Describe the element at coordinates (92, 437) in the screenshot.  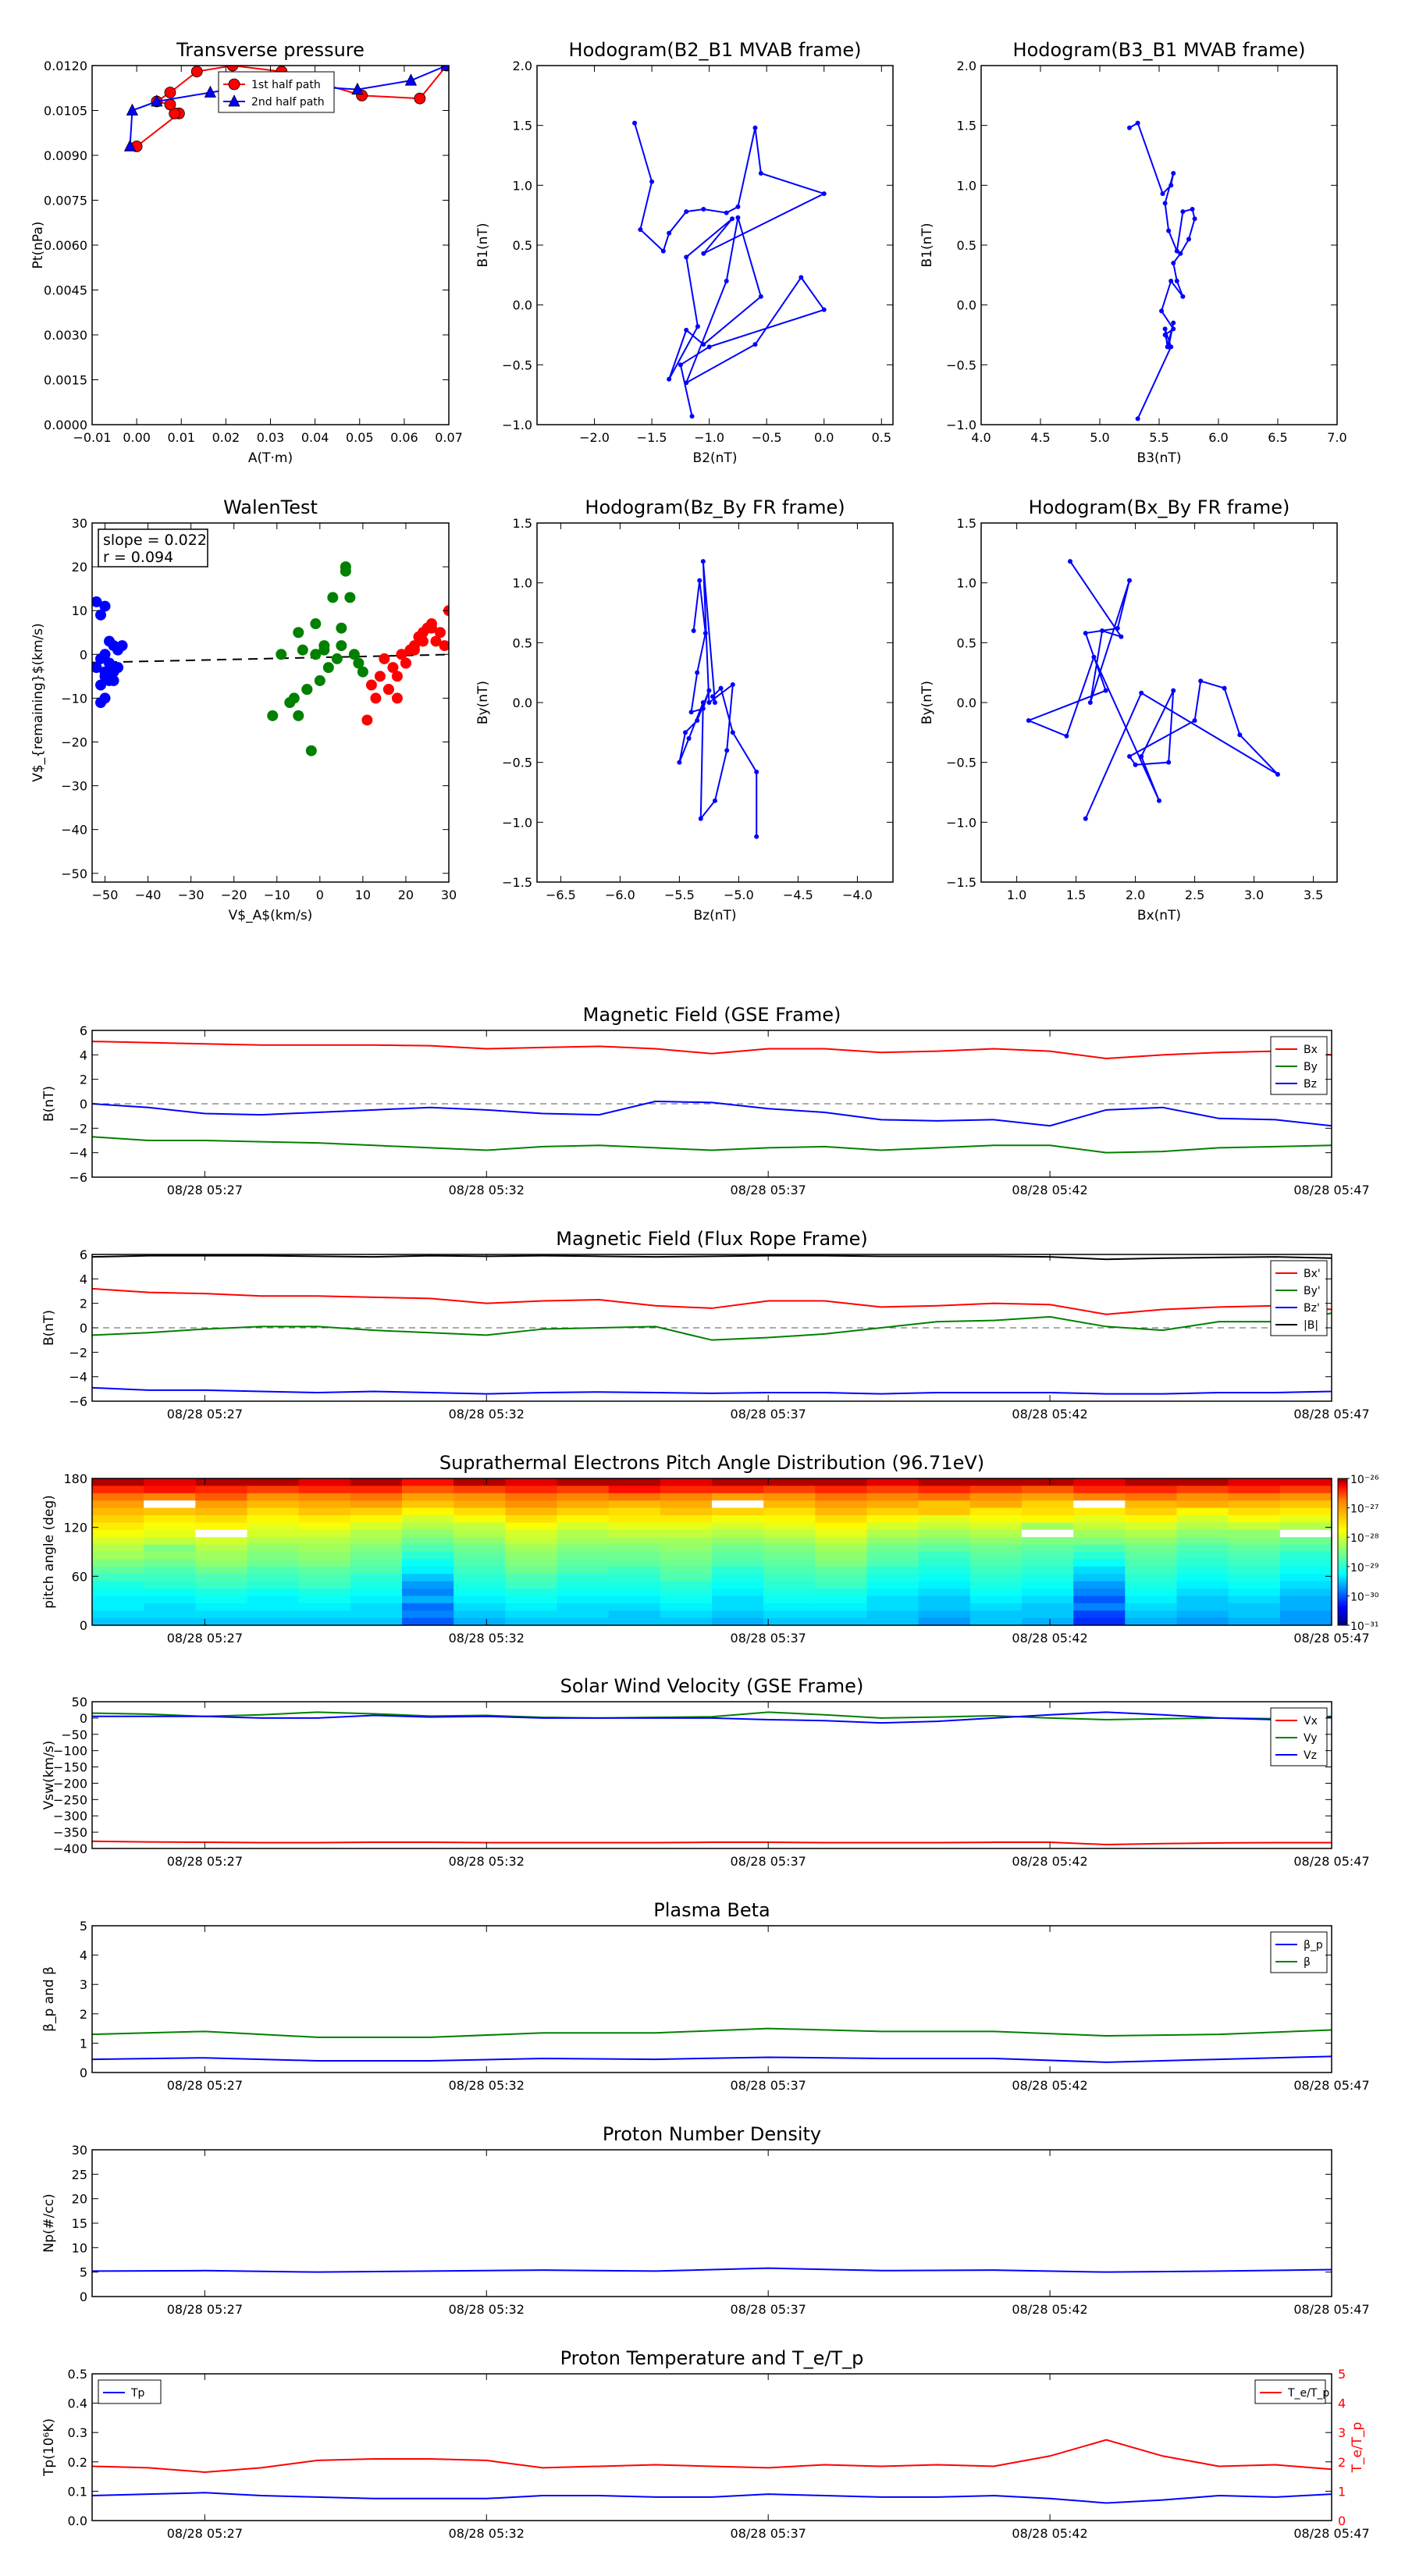
I see `x-tick-label: −0.01` at that location.